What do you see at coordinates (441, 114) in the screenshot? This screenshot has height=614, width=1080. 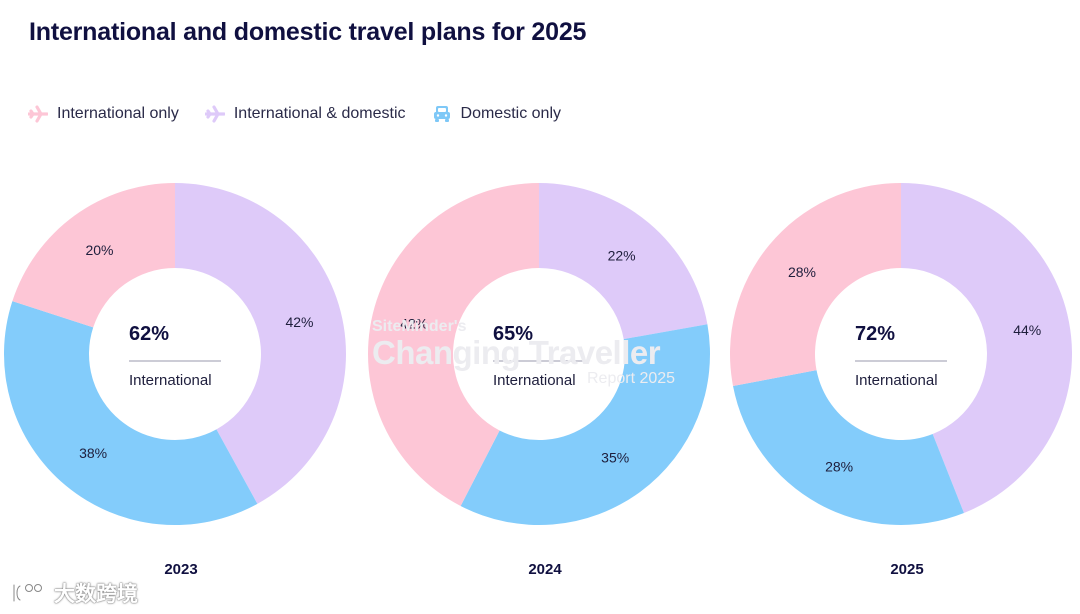 I see `car-icon` at bounding box center [441, 114].